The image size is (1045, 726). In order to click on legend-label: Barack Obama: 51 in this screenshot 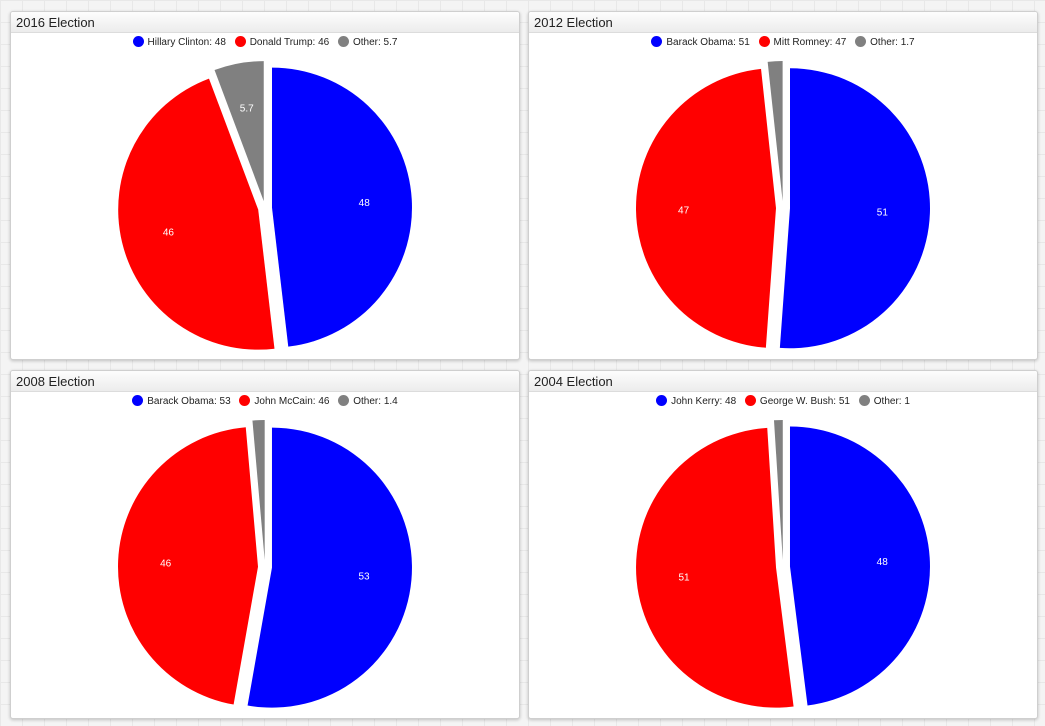, I will do `click(708, 42)`.